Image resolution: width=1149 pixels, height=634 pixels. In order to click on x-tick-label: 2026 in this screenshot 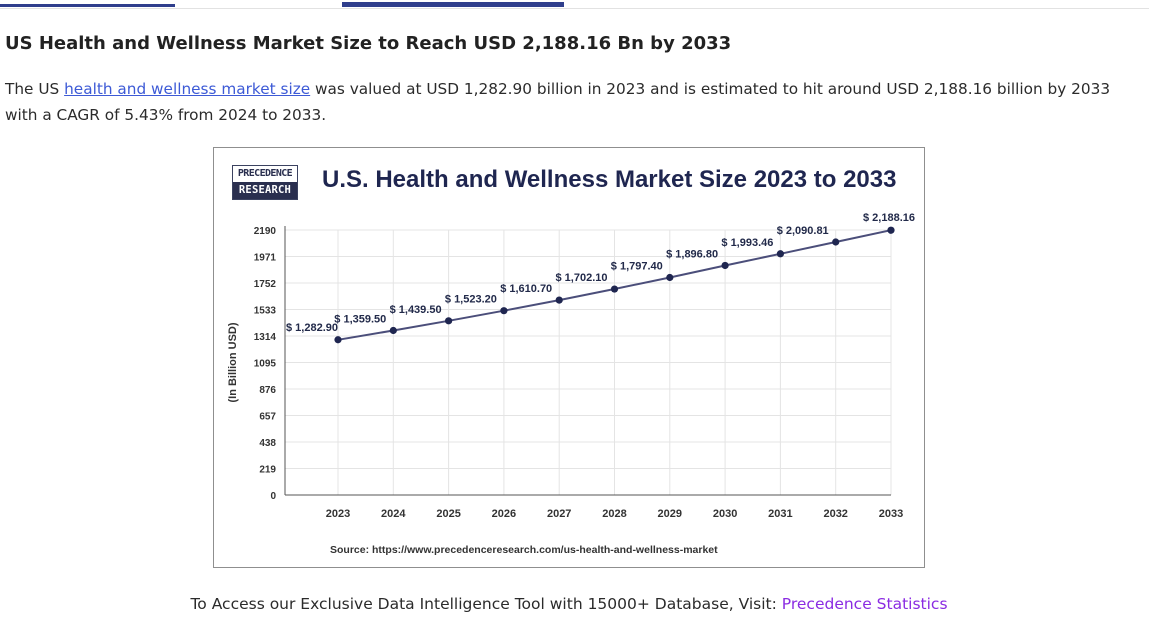, I will do `click(504, 514)`.